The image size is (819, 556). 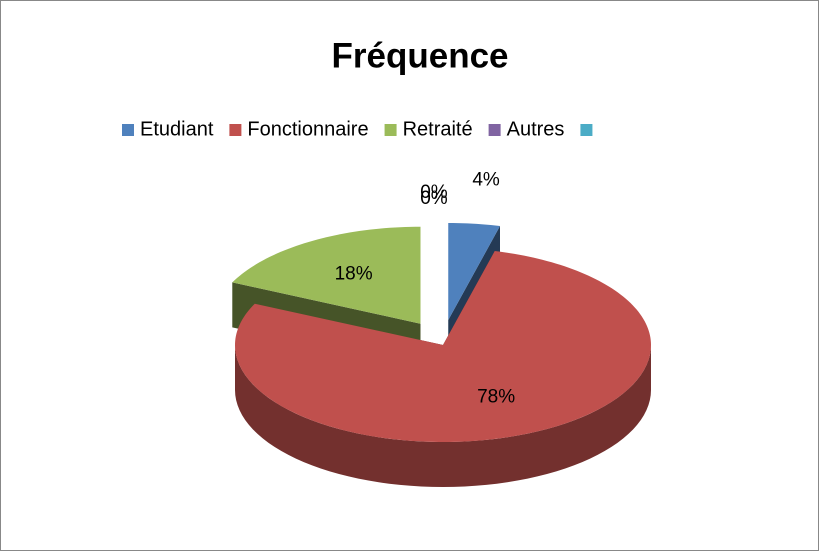 I want to click on legend-label: Fonctionnaire, so click(x=307, y=129).